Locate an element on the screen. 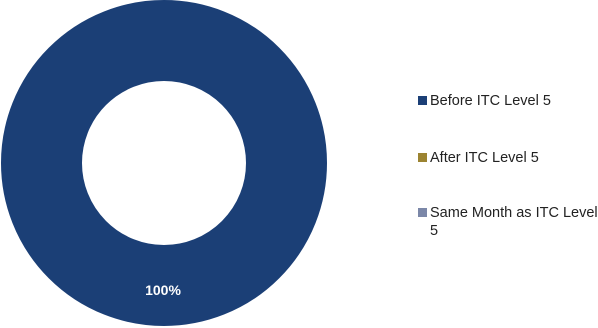  data-label-before-itc: 100% is located at coordinates (163, 290).